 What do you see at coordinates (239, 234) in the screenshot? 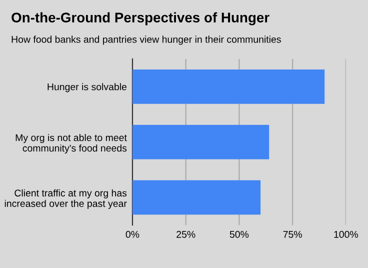
I see `x-tick-label: 50%` at bounding box center [239, 234].